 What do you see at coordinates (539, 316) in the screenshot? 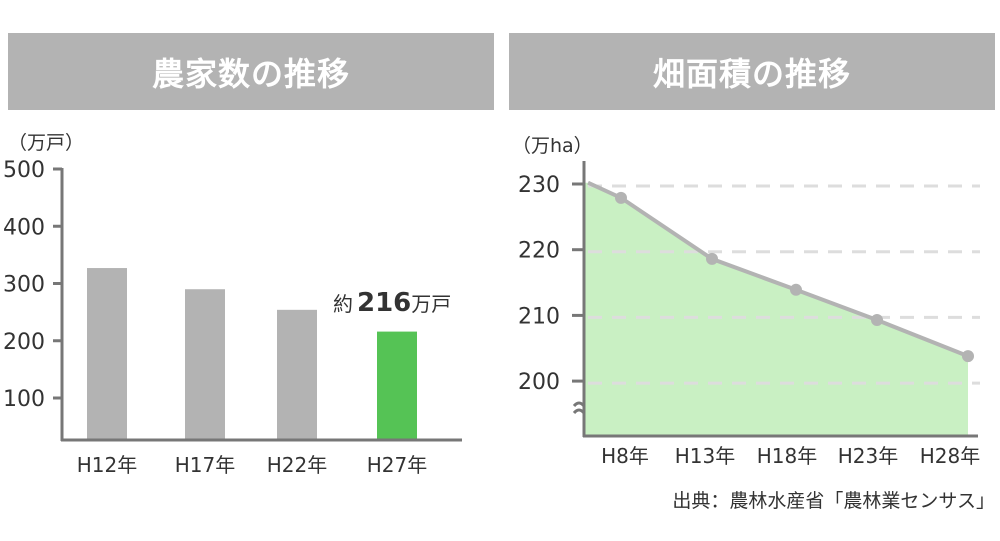
I see `y-tick-label: 210` at bounding box center [539, 316].